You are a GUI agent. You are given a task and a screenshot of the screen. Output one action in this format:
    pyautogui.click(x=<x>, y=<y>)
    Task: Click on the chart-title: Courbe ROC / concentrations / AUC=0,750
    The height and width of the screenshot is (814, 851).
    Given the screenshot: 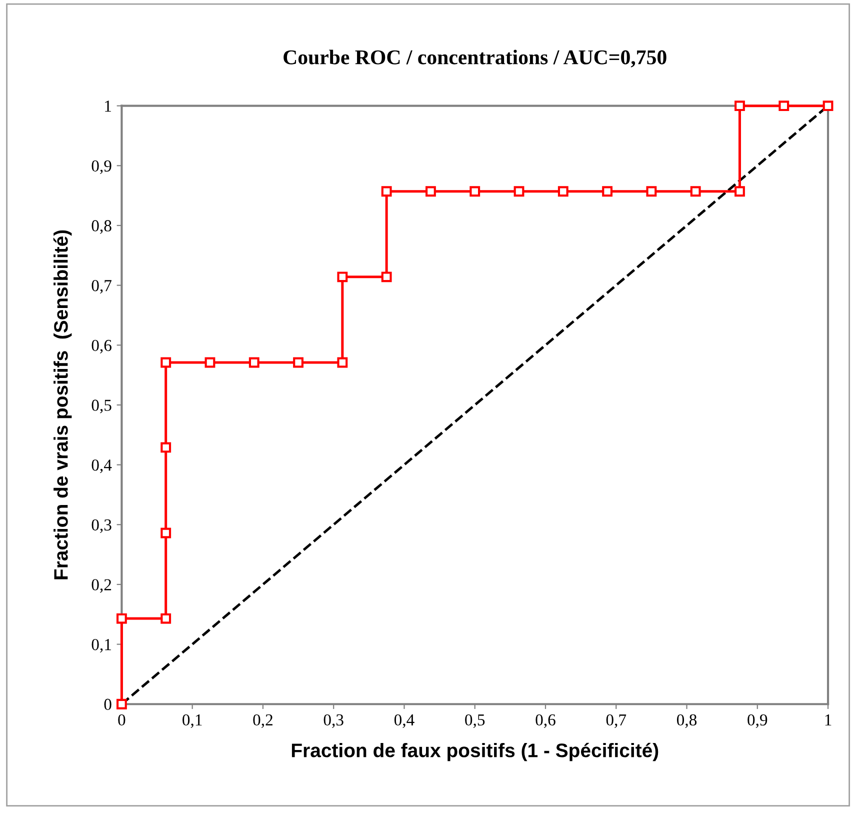 What is the action you would take?
    pyautogui.click(x=475, y=59)
    